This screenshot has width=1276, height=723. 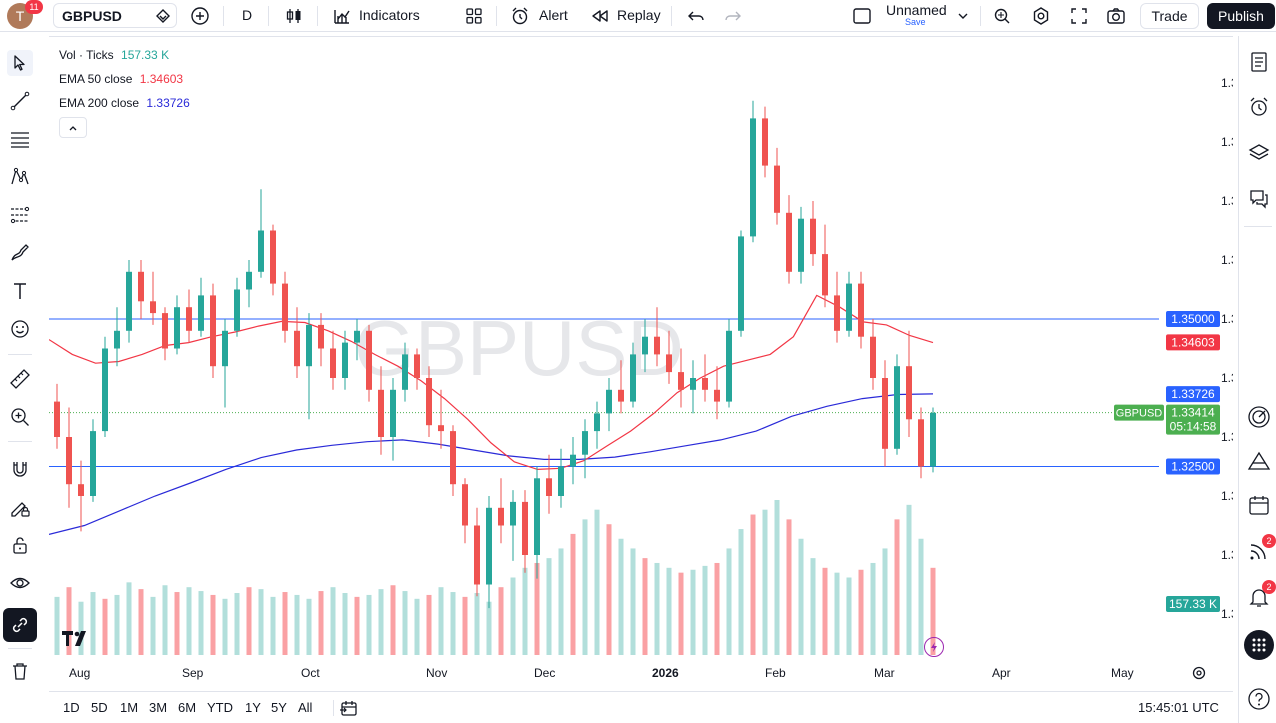 I want to click on object-tree-button, so click(x=1259, y=153).